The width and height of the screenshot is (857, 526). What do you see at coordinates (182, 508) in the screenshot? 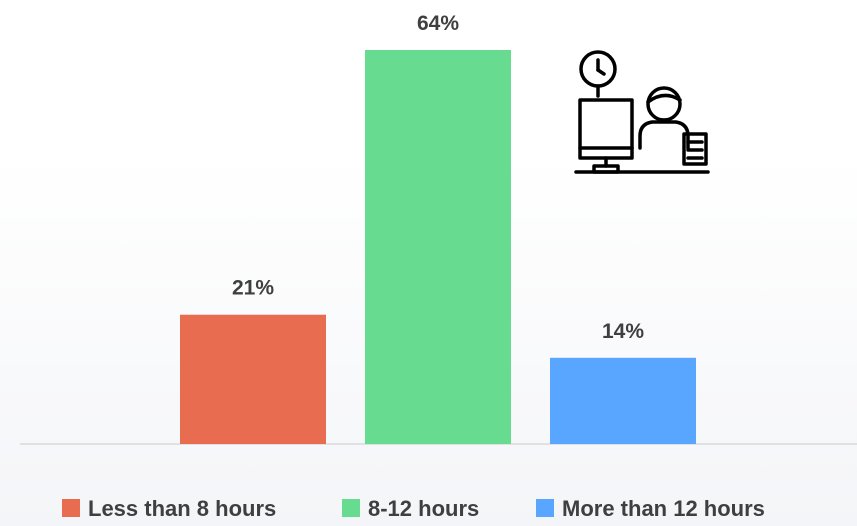
I see `legend-label-less-than-8-hours: Less than 8 hours` at bounding box center [182, 508].